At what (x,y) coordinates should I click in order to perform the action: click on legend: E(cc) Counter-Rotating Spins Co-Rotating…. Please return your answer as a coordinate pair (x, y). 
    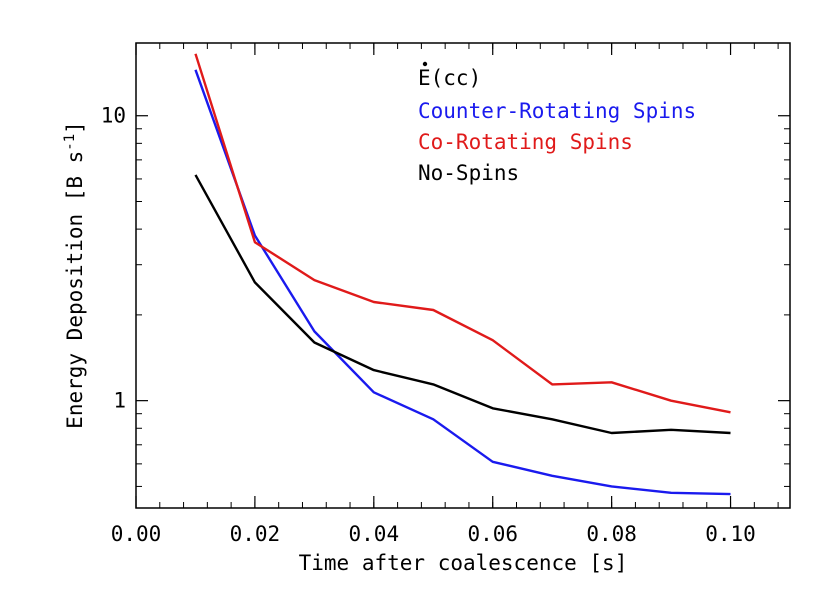
    Looking at the image, I should click on (557, 123).